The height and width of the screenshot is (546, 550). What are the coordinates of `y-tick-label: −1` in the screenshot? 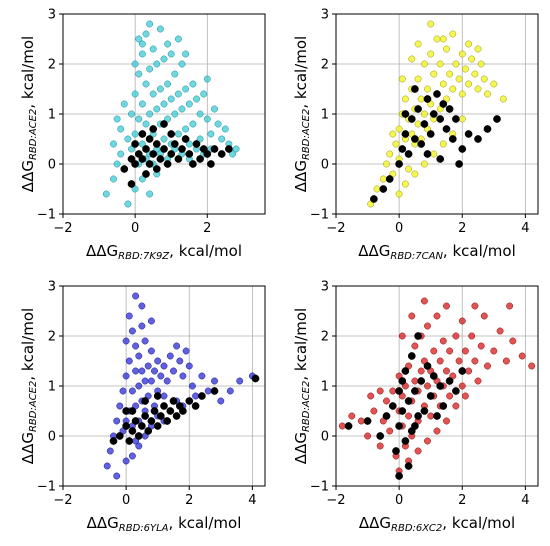 It's located at (319, 215).